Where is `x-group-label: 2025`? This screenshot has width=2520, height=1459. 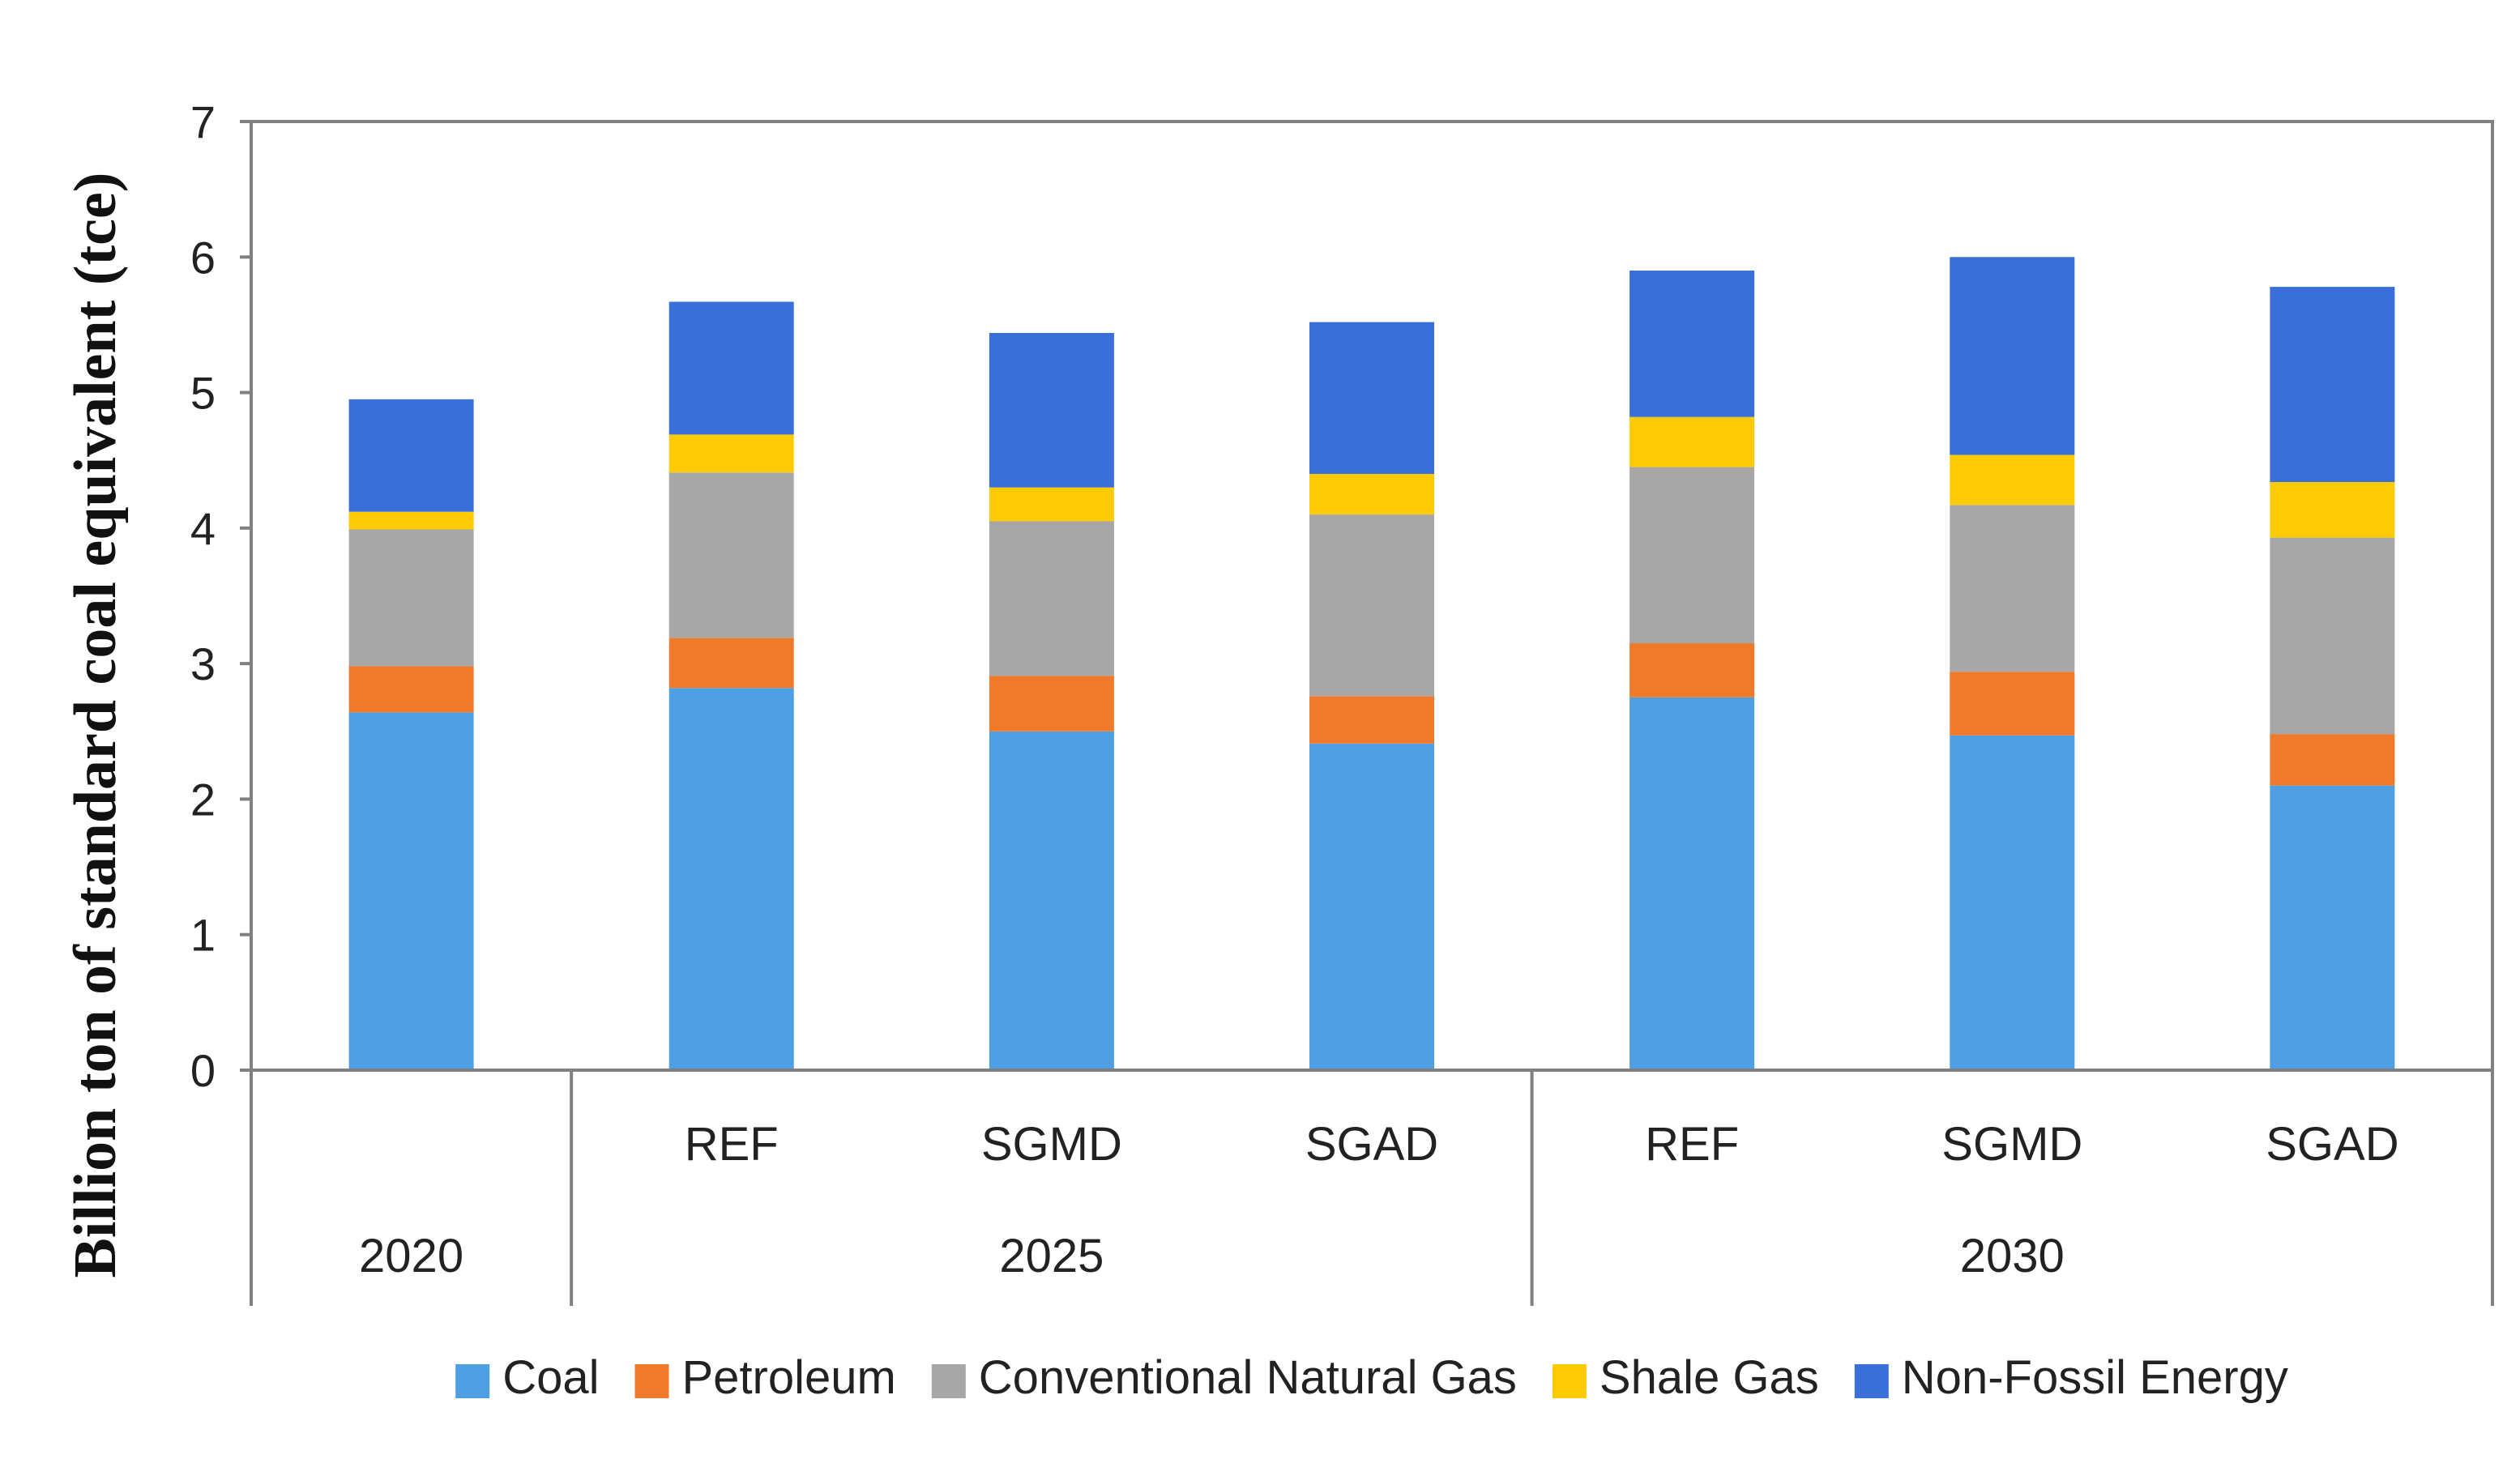 x-group-label: 2025 is located at coordinates (1051, 1256).